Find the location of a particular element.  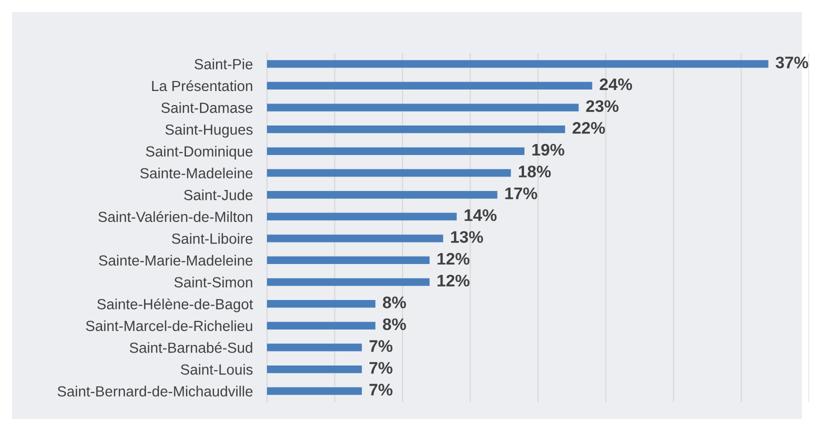

y-tick-label: Sainte-Marie-Madeleine is located at coordinates (175, 260).